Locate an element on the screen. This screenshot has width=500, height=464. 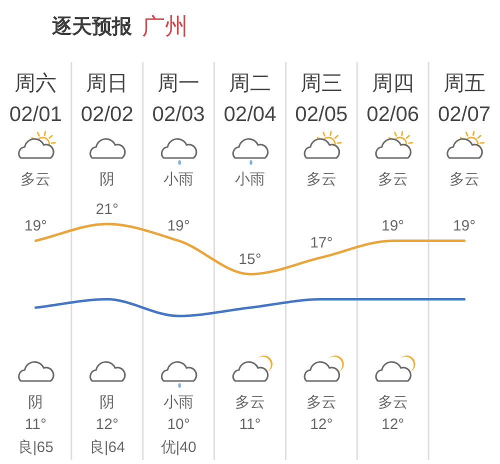
title: 逐天预报 is located at coordinates (92, 27).